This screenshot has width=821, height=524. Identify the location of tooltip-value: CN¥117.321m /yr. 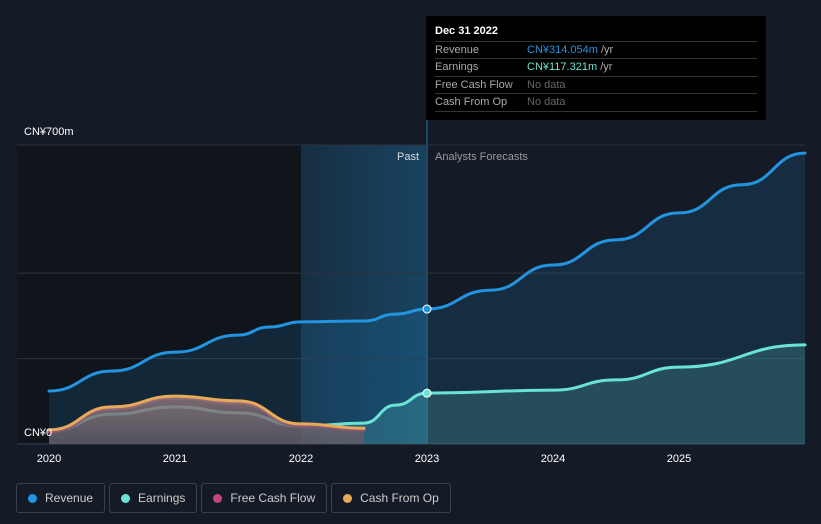
(570, 67).